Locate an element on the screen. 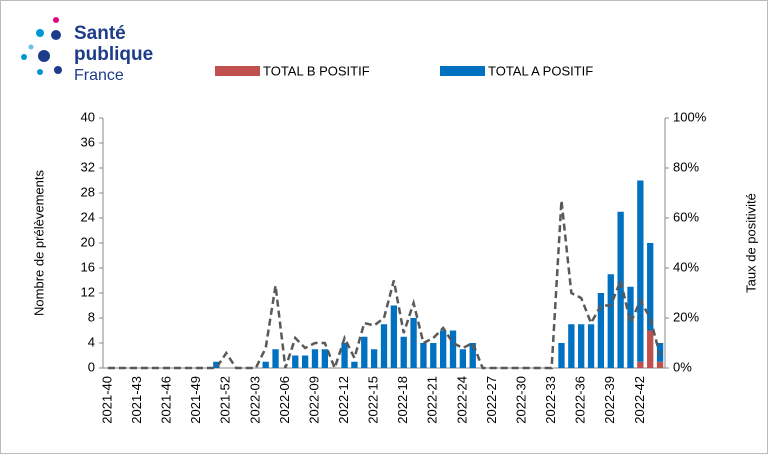 The image size is (769, 455). x-tick-label: 2021-40 is located at coordinates (106, 400).